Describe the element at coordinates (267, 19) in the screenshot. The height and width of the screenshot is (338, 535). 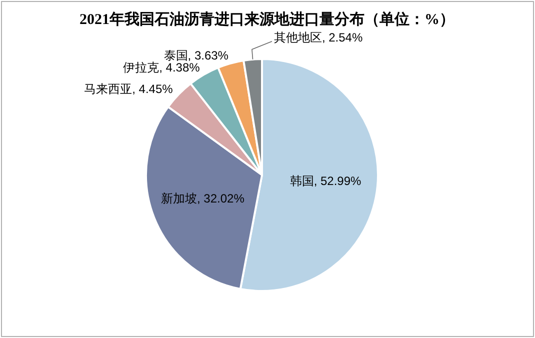
I see `chart-title: 2021年我国石油沥青进口来源地进口量分布（单位：%）` at that location.